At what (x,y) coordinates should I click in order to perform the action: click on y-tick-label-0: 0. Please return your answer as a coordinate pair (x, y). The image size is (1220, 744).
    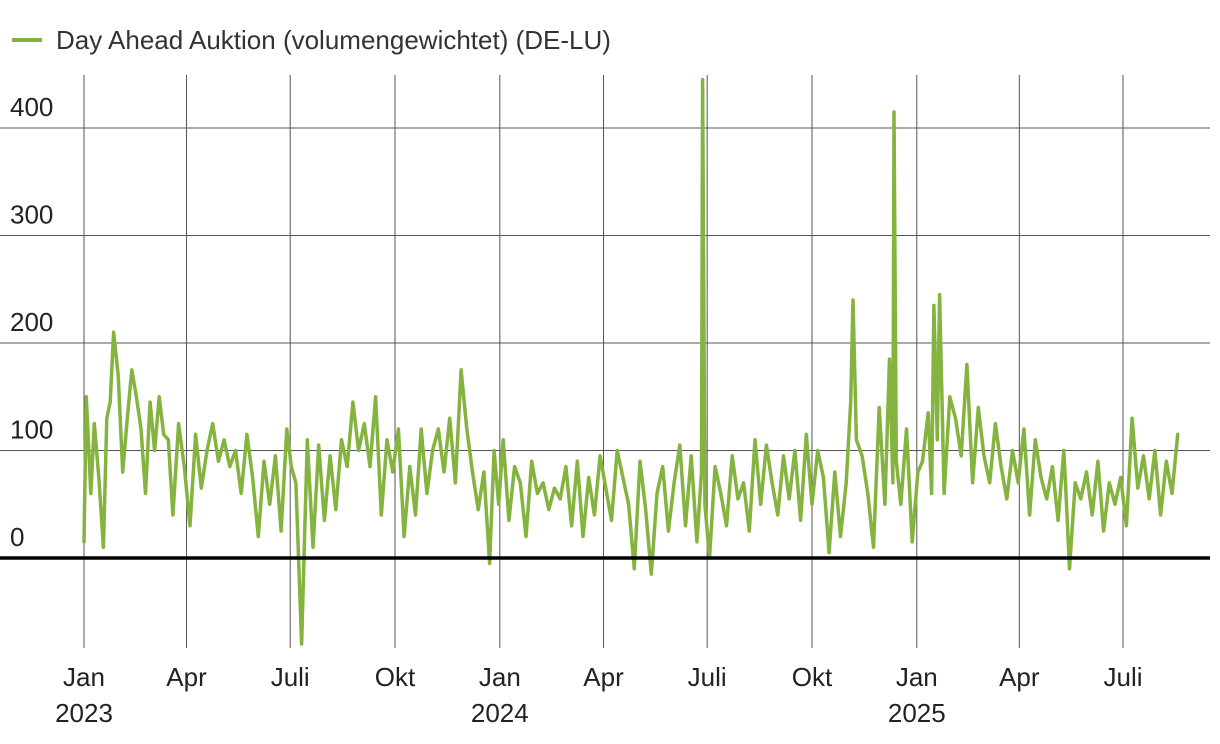
    Looking at the image, I should click on (17, 537).